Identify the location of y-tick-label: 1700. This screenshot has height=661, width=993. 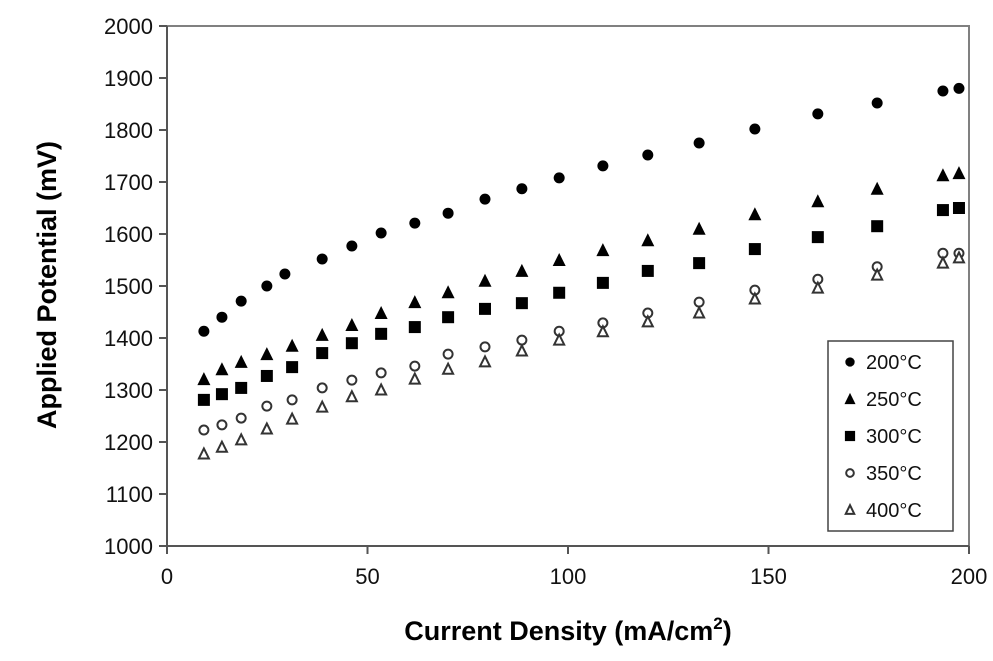
(128, 182).